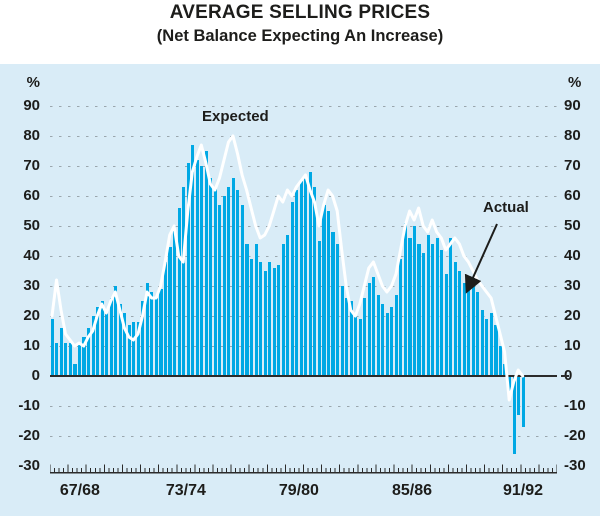 This screenshot has width=600, height=523. What do you see at coordinates (21, 290) in the screenshot?
I see `y-axis-labels-left: % 90 80 70 60 50 40 30 20 10 0 -10 -20 -30` at bounding box center [21, 290].